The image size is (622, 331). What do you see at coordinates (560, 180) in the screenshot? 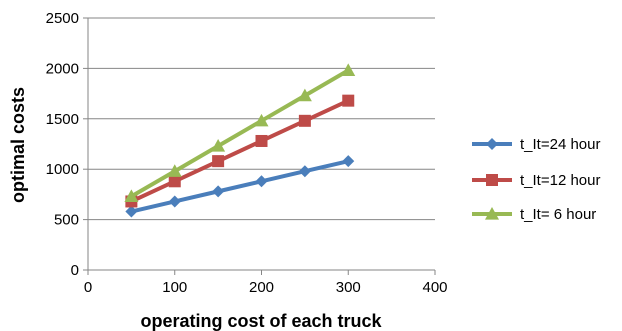
I see `legend-label: t_It=12 hour` at bounding box center [560, 180].